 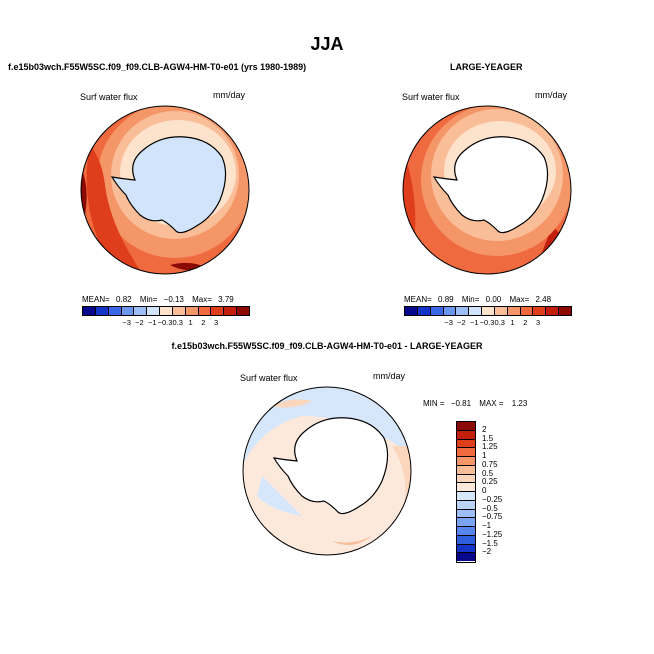 I want to click on colorbar-tick-label: −0.25, so click(x=492, y=499).